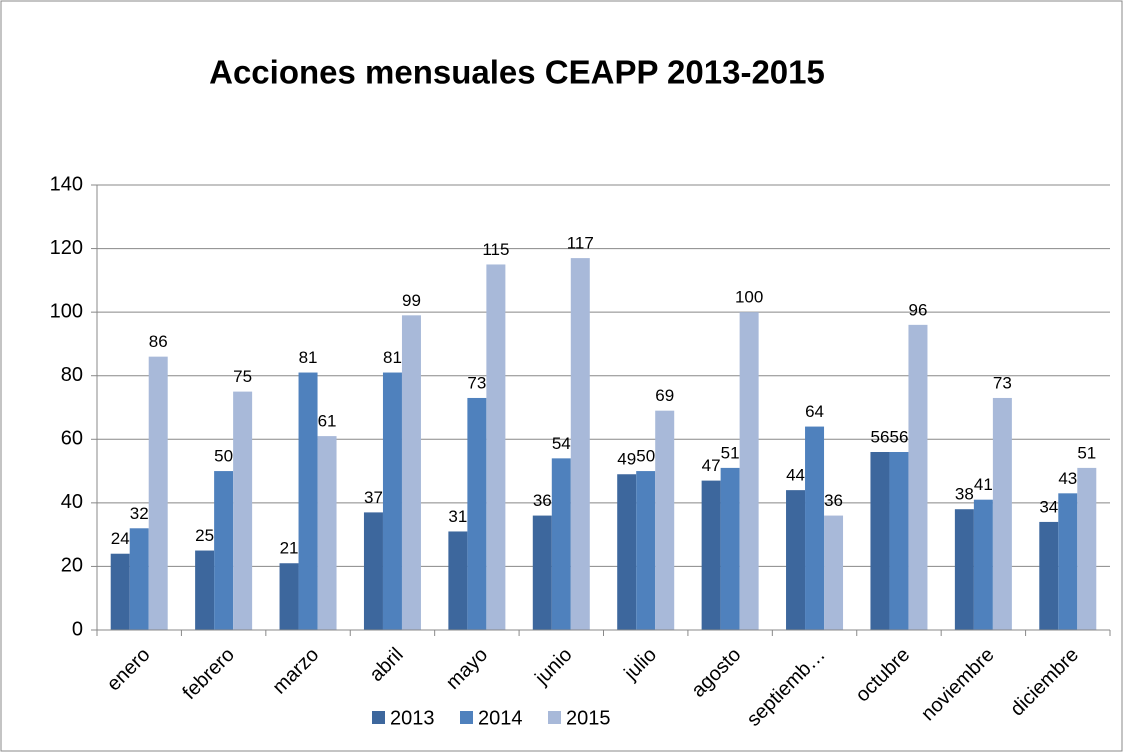  What do you see at coordinates (158, 341) in the screenshot?
I see `data-label: 86` at bounding box center [158, 341].